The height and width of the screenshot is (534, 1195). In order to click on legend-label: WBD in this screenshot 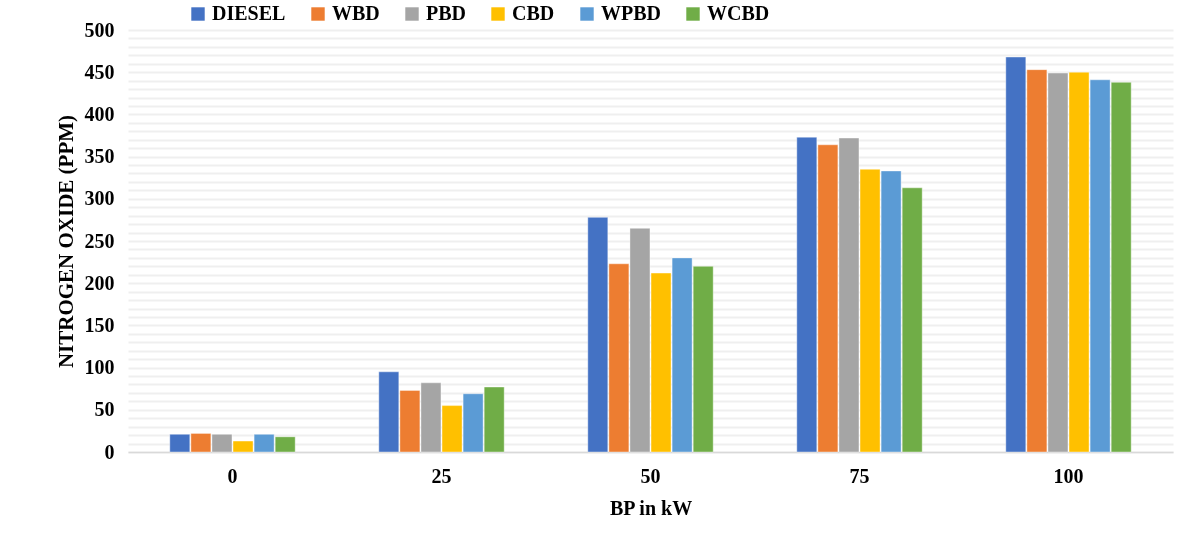, I will do `click(356, 13)`.